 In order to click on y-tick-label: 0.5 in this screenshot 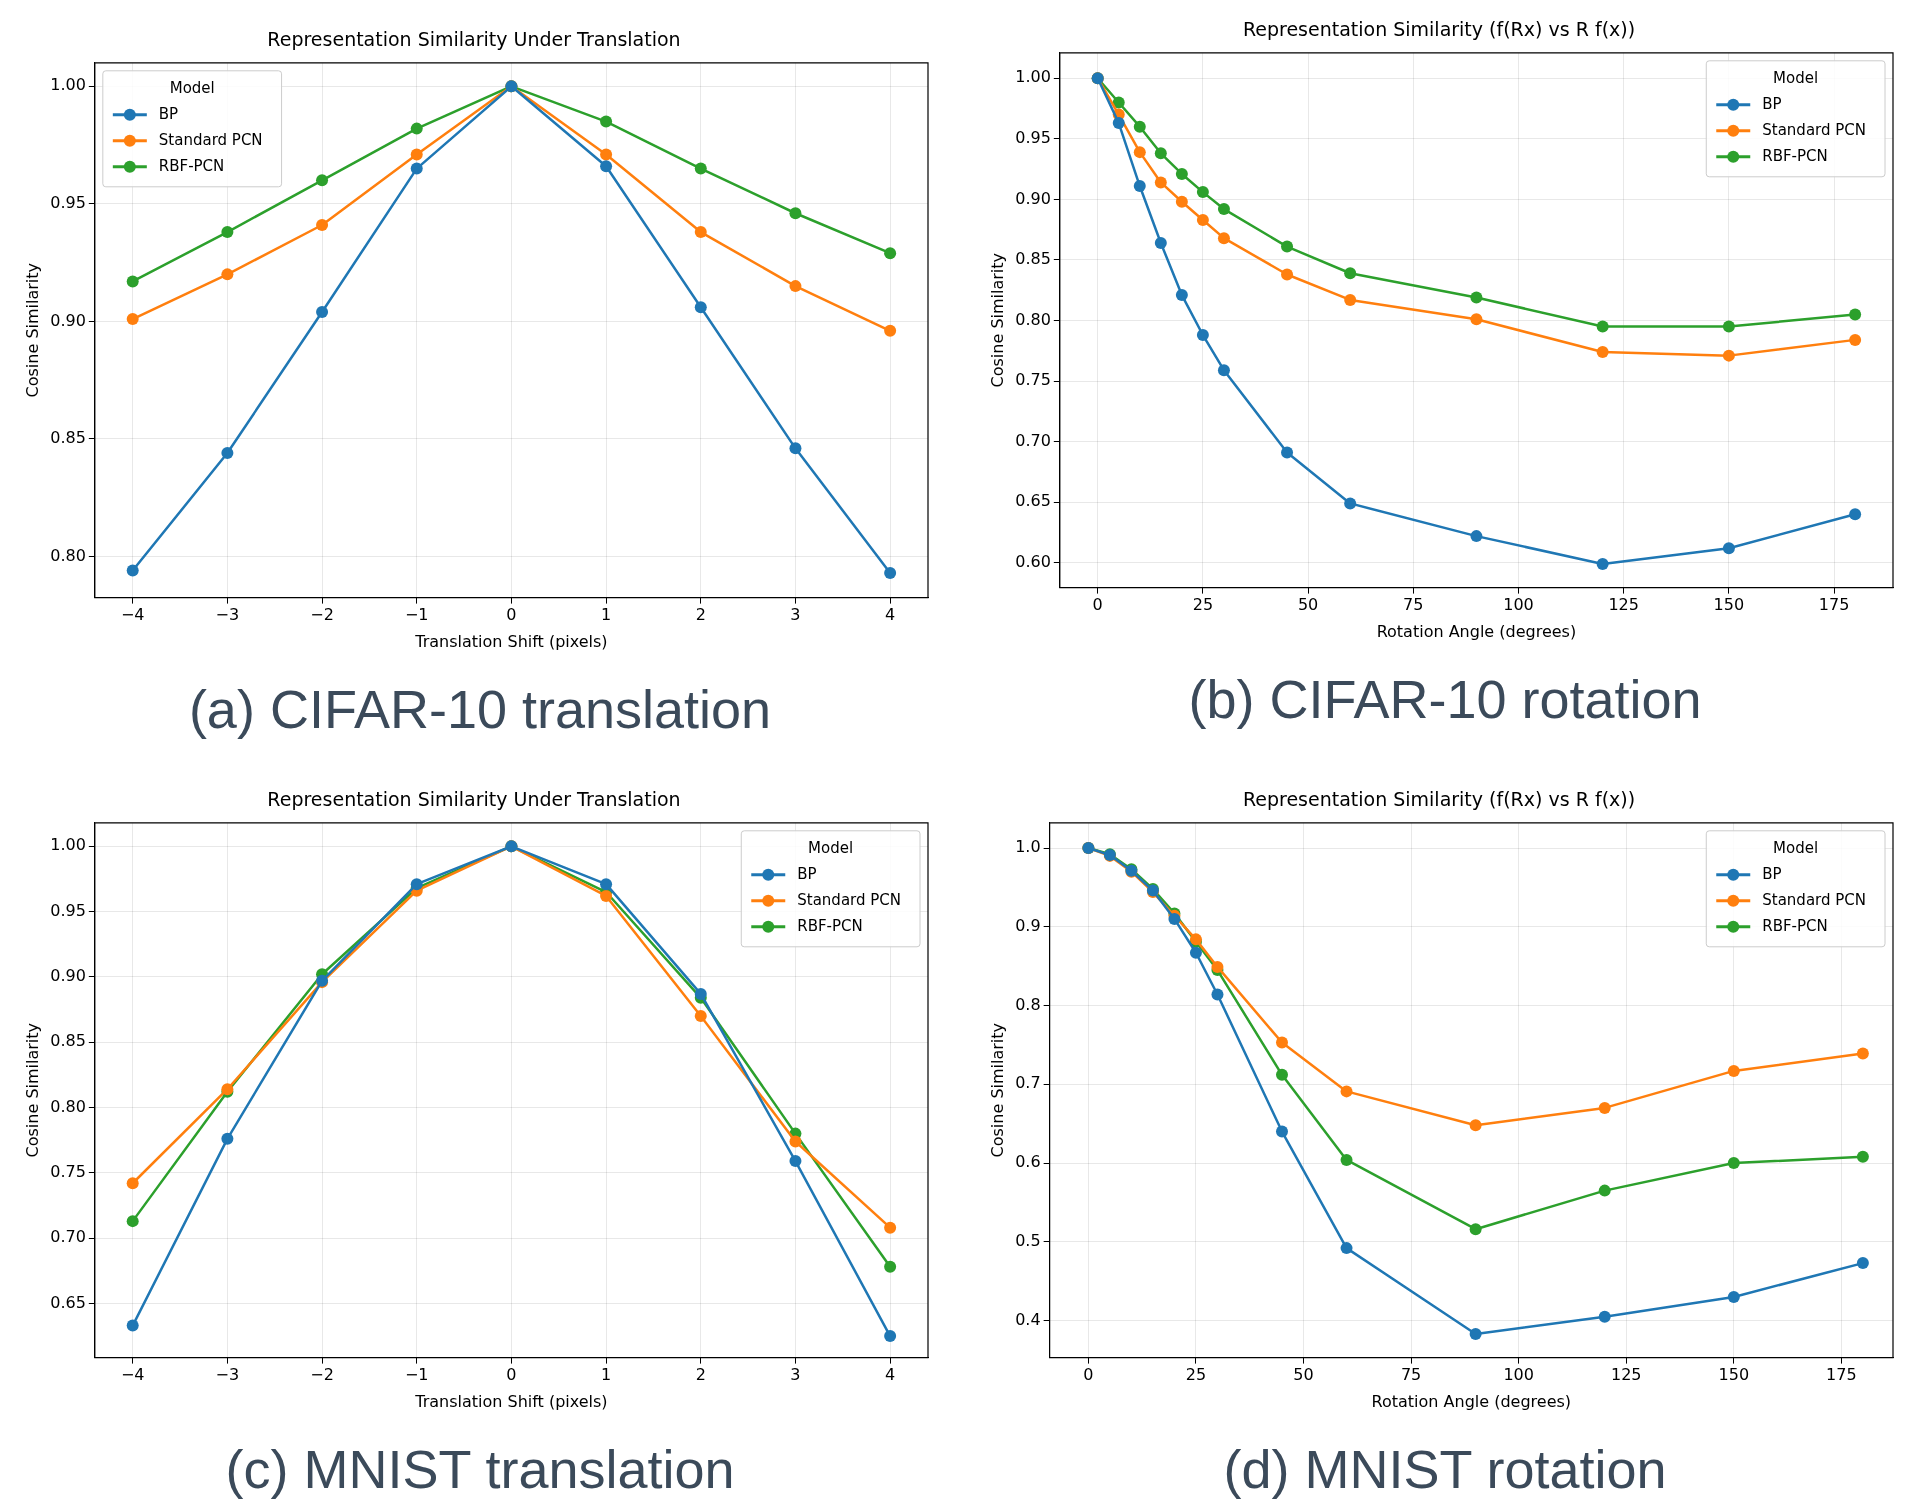, I will do `click(1028, 1240)`.